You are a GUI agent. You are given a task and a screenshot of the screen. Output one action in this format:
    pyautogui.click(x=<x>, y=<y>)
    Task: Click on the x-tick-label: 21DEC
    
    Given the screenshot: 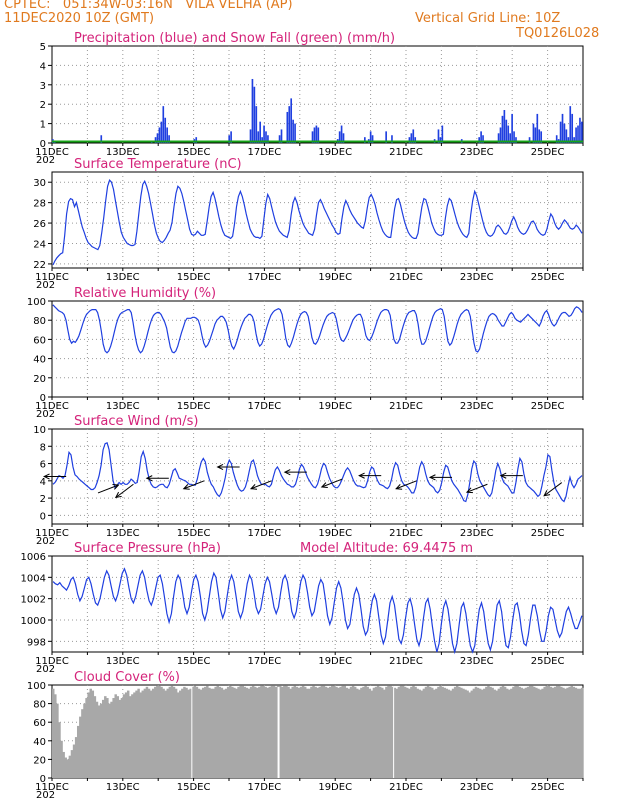 What is the action you would take?
    pyautogui.click(x=406, y=277)
    